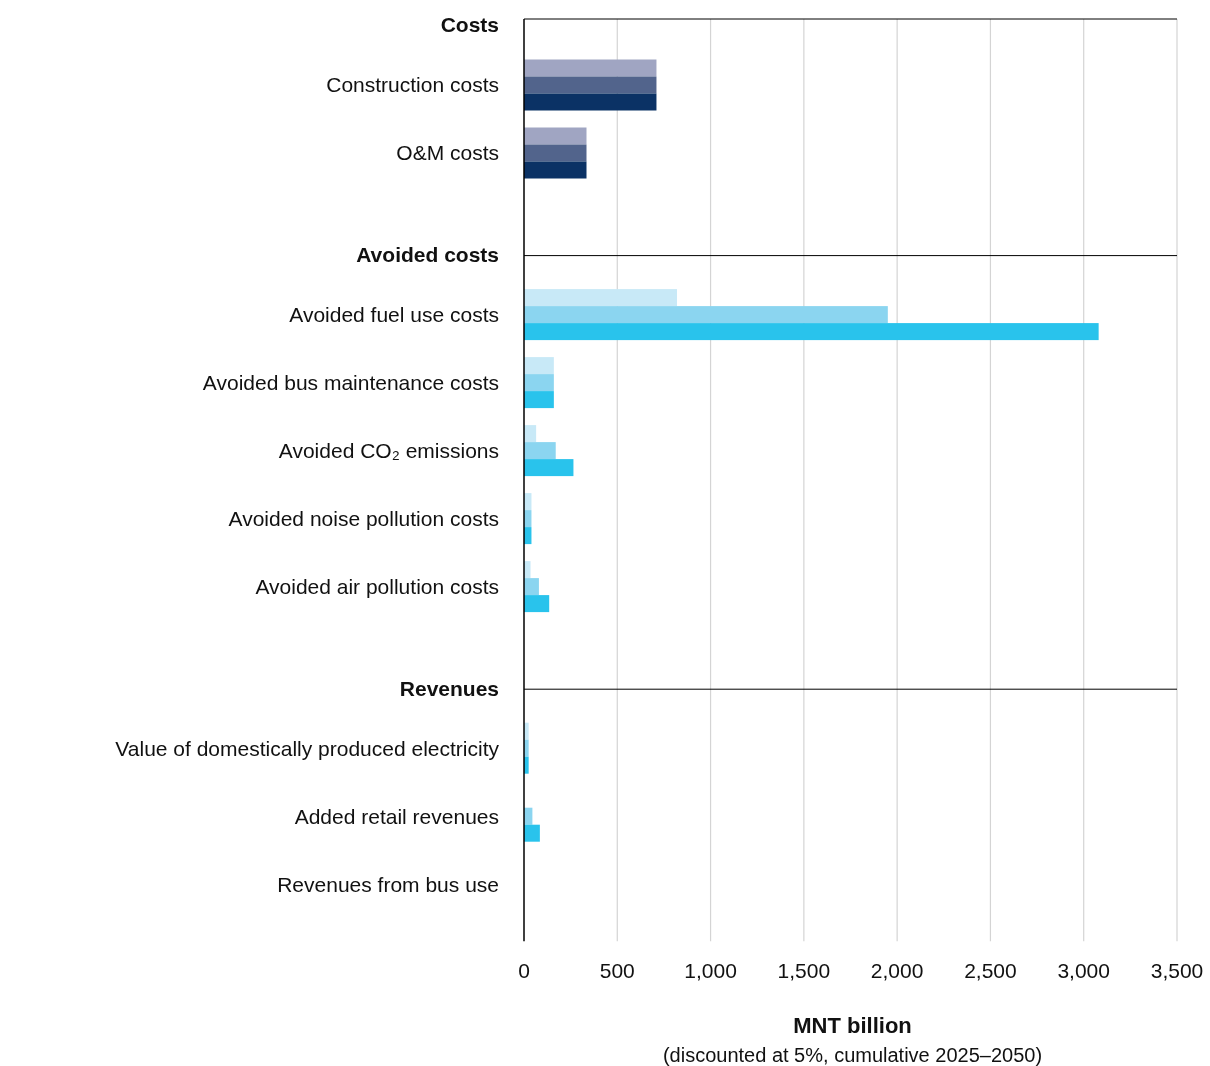 This screenshot has height=1066, width=1210. I want to click on y-tick-label: Construction costs, so click(412, 85).